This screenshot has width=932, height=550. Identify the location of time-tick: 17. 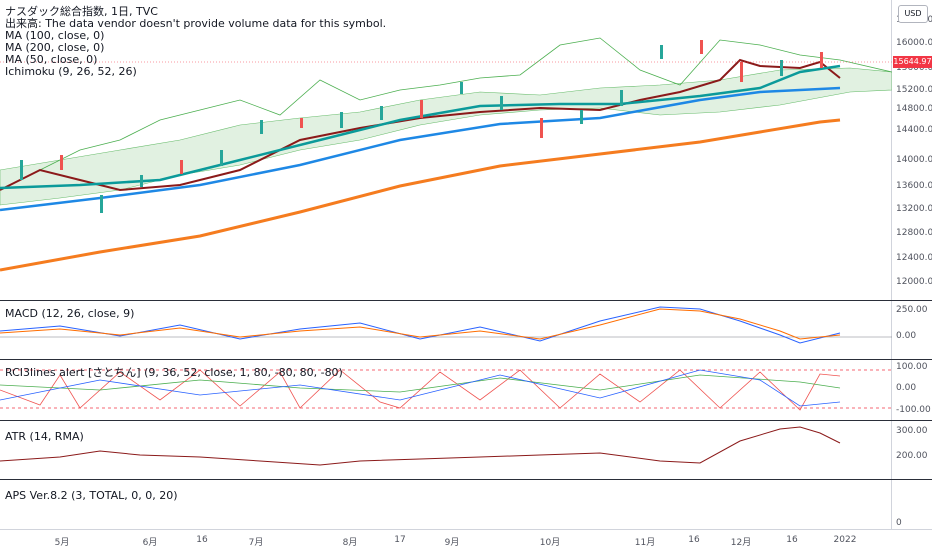
(400, 540).